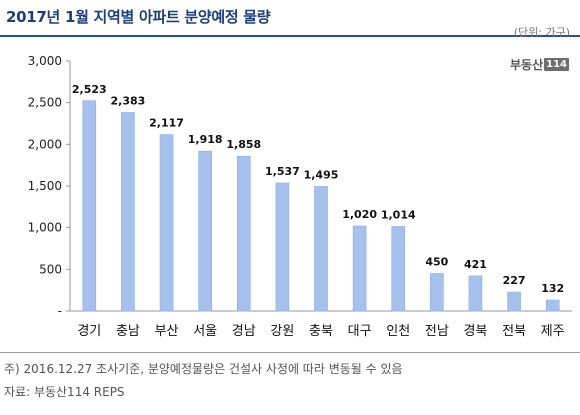 The height and width of the screenshot is (415, 580). Describe the element at coordinates (514, 331) in the screenshot. I see `category-label: 전북` at that location.